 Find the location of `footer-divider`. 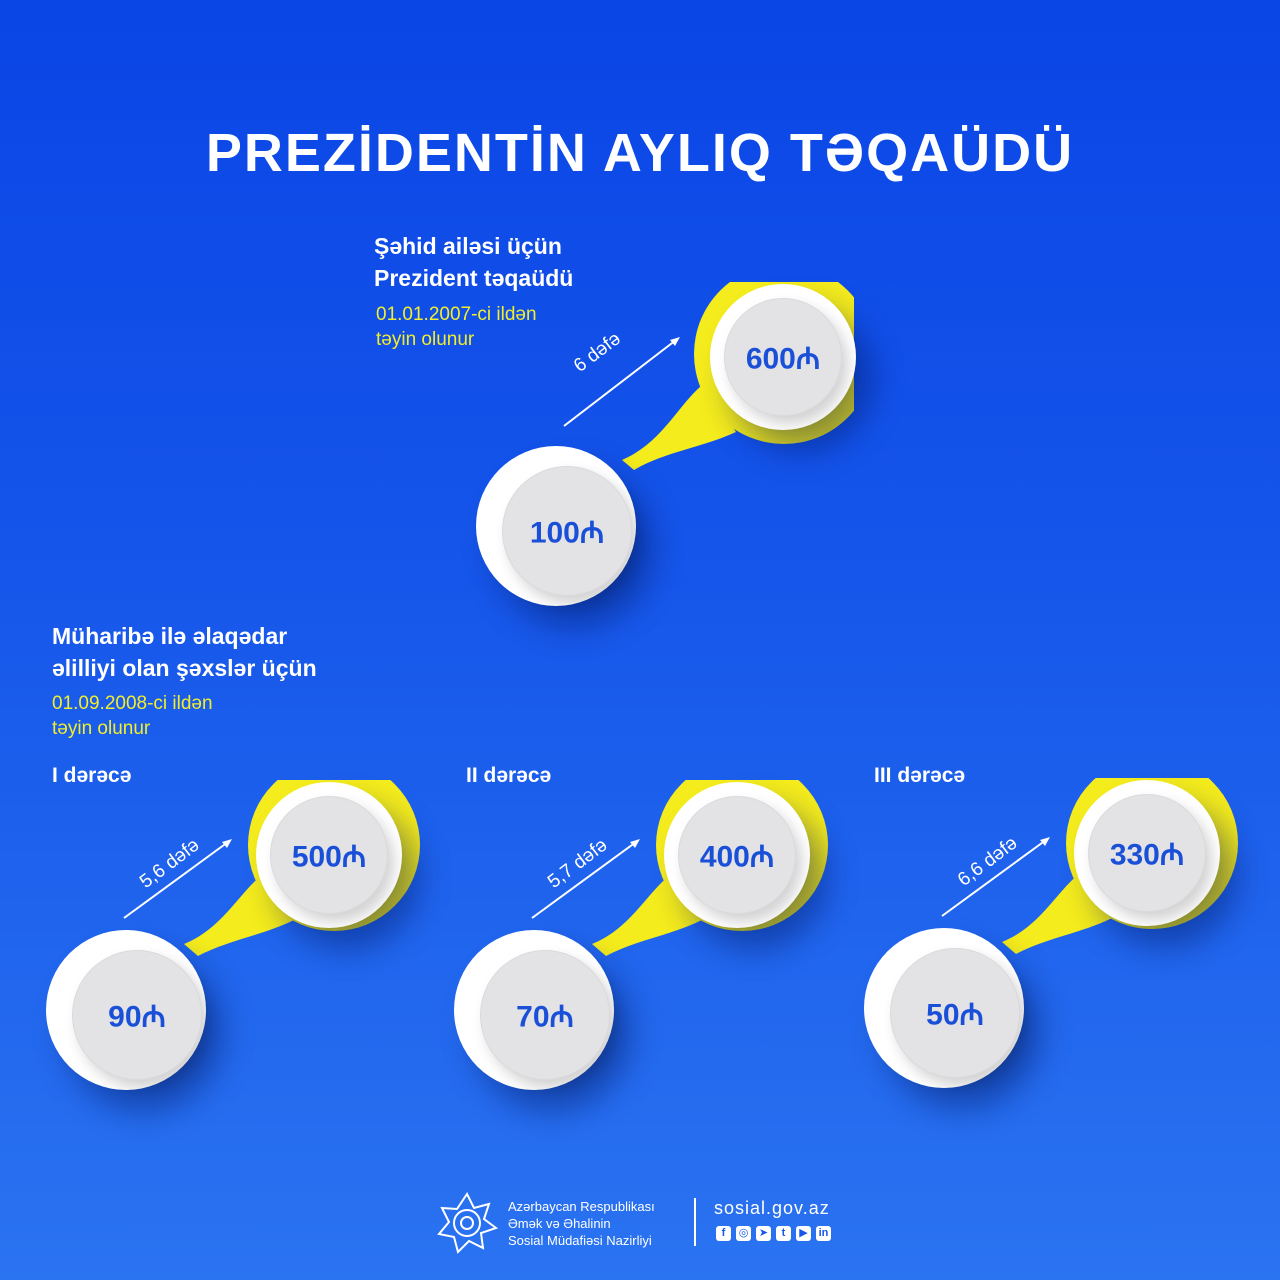

footer-divider is located at coordinates (695, 1222).